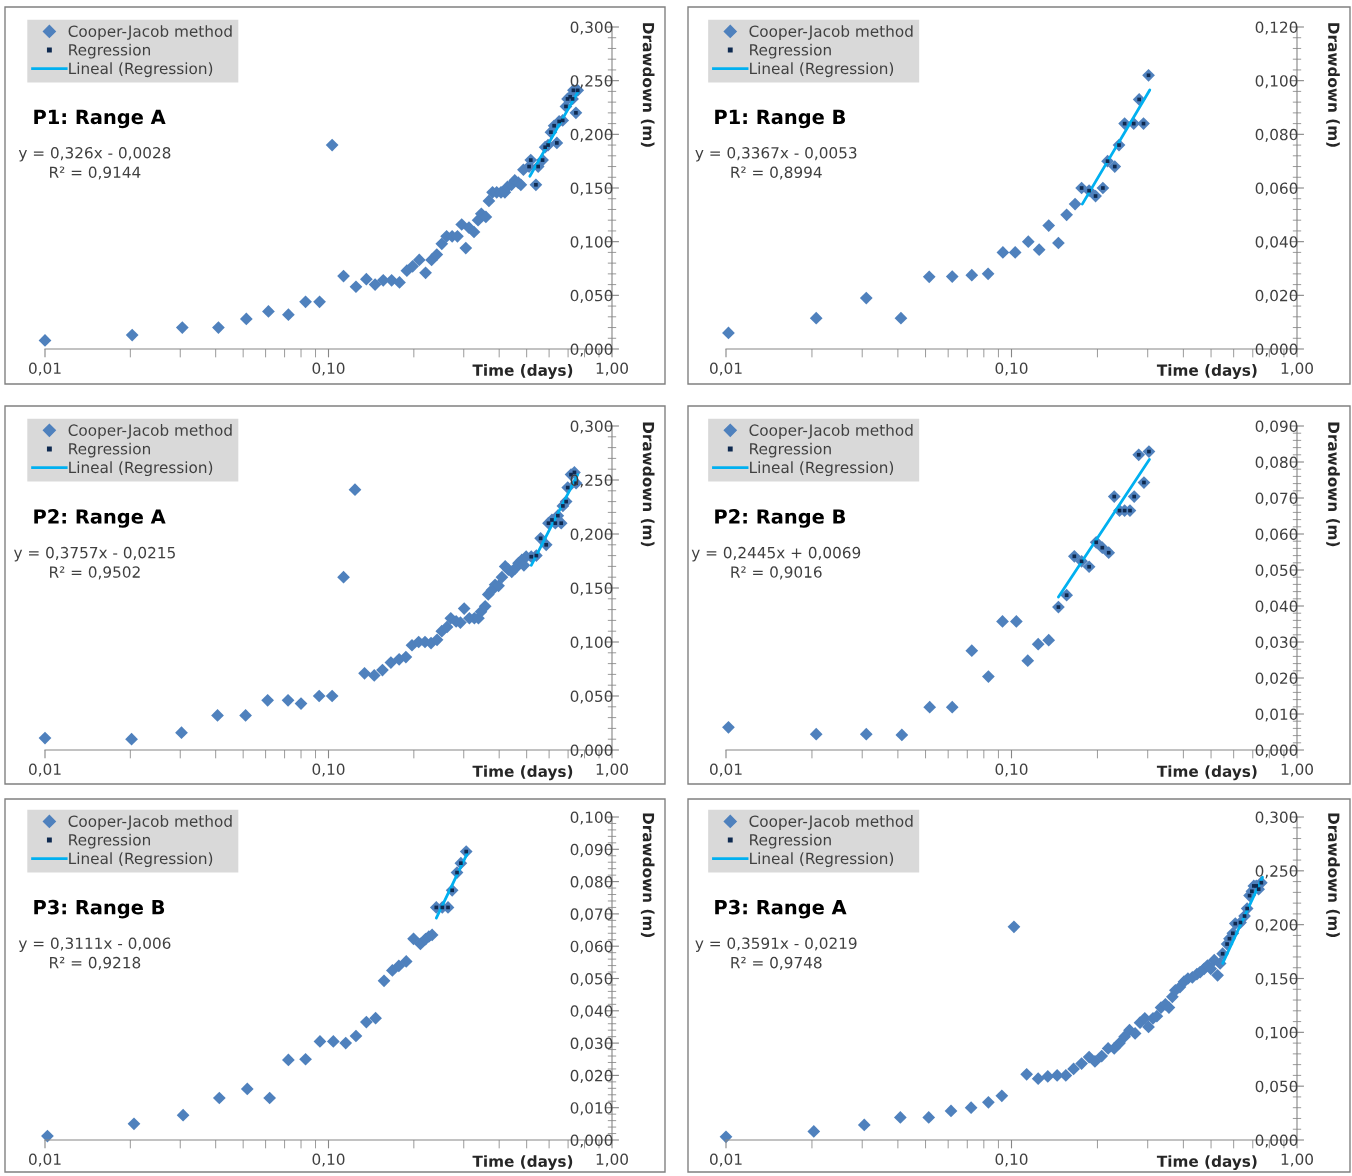  Describe the element at coordinates (95, 963) in the screenshot. I see `annotation: R² = 0,9218` at that location.